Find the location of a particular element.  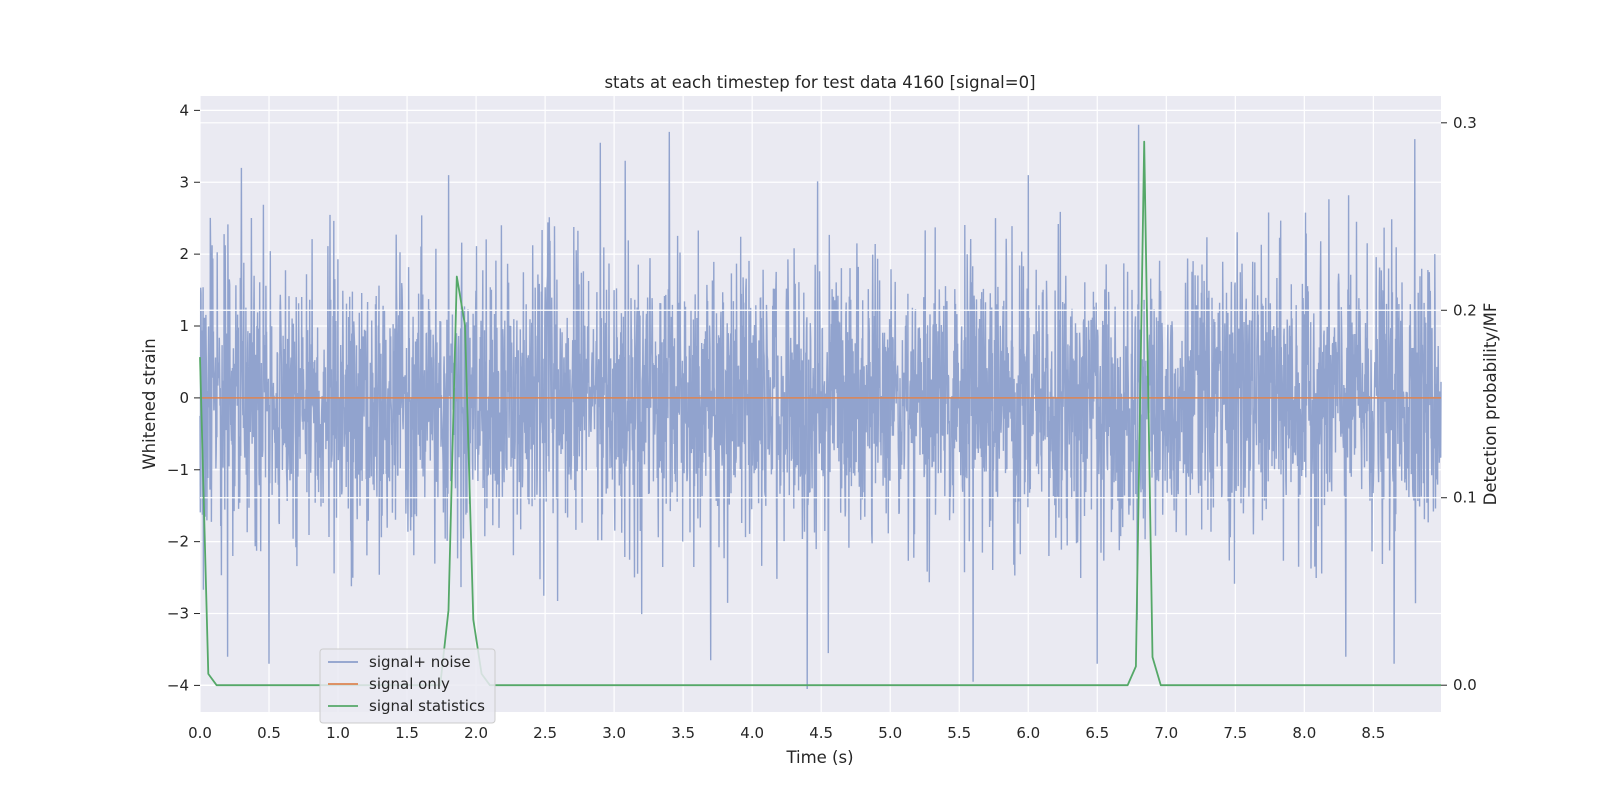

y2-tick-label: 0.3 is located at coordinates (1465, 123).